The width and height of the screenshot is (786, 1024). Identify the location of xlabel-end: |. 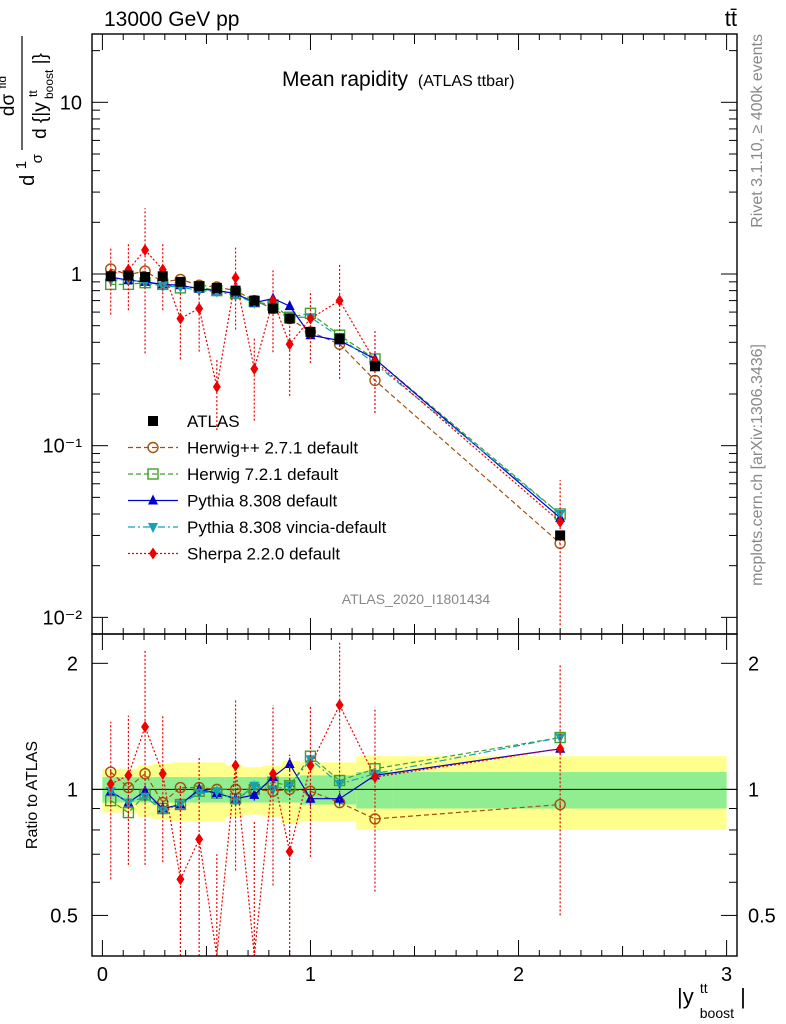
(743, 996).